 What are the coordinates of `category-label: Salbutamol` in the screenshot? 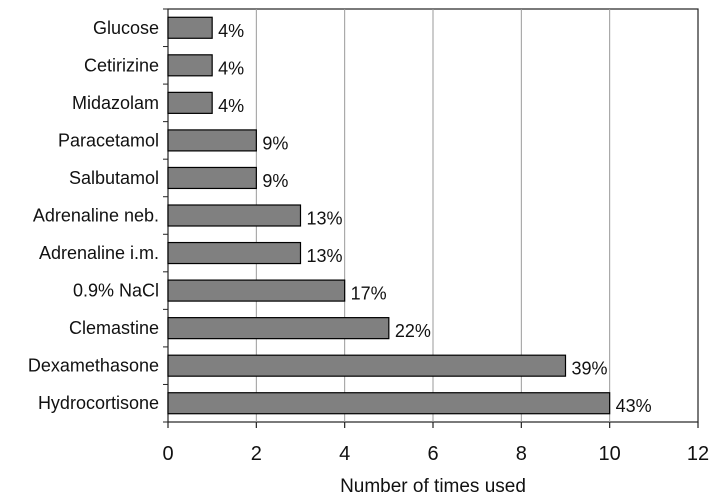 It's located at (114, 178).